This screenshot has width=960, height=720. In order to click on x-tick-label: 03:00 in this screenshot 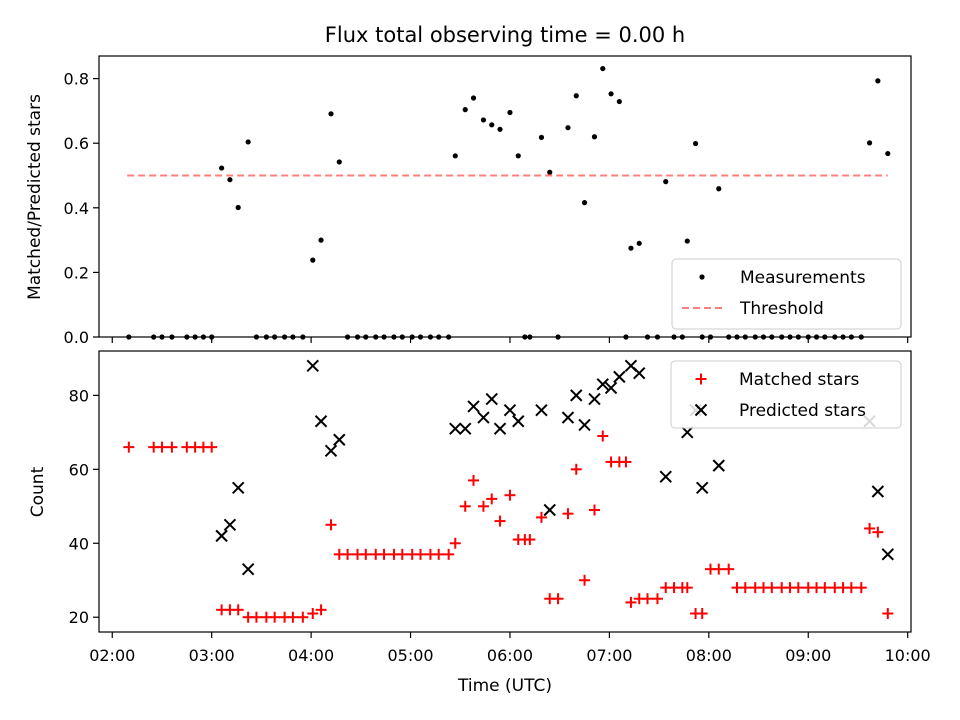, I will do `click(212, 655)`.